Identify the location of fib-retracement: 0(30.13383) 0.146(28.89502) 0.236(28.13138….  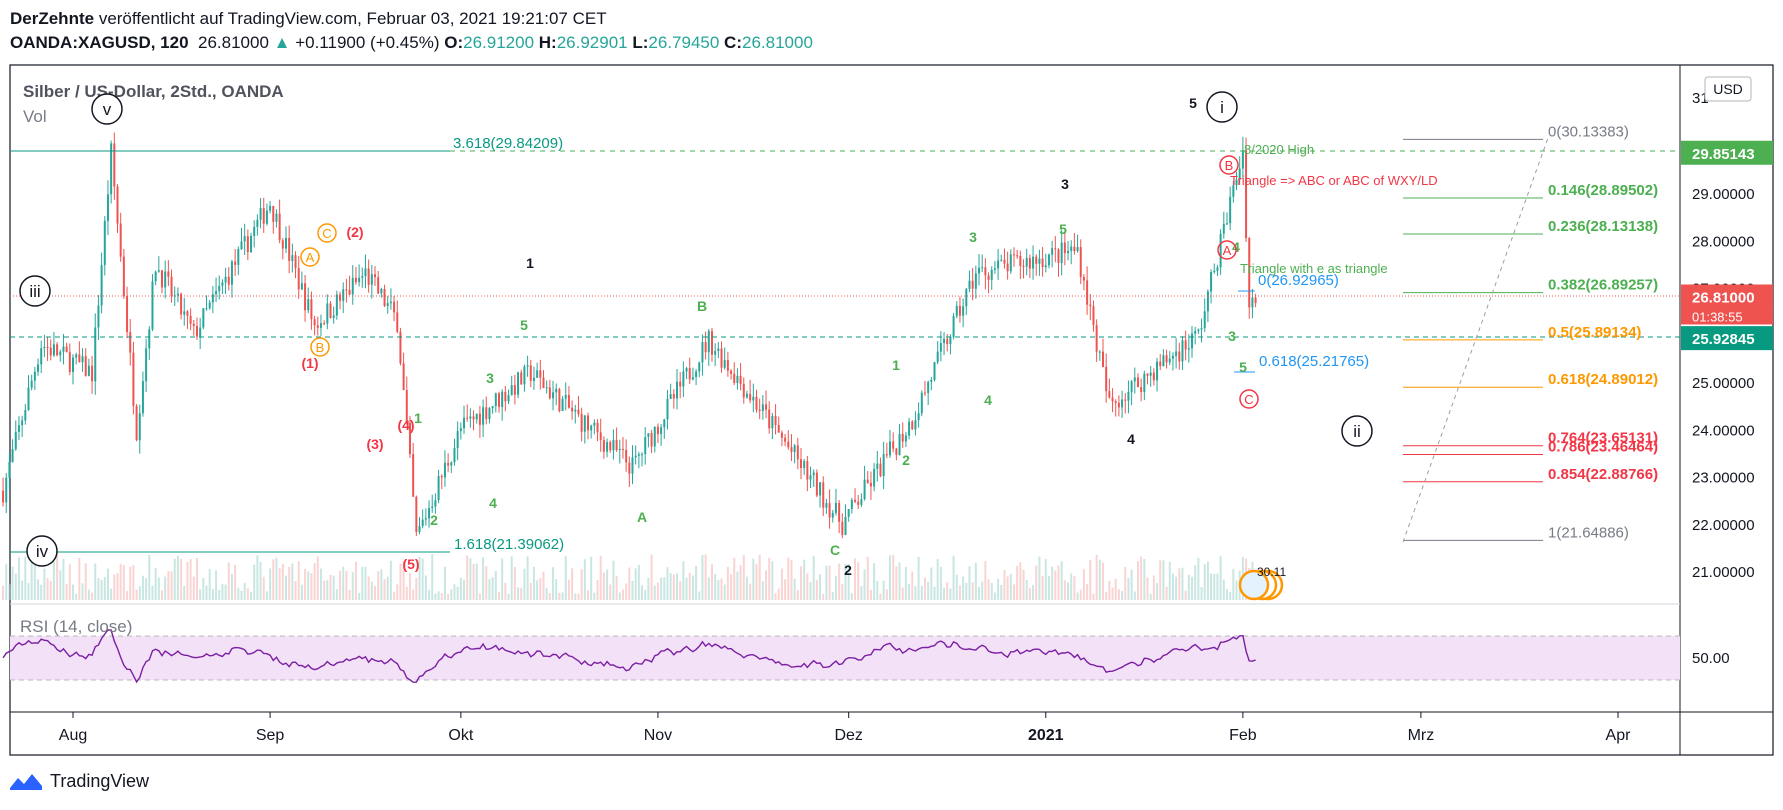
(1530, 332).